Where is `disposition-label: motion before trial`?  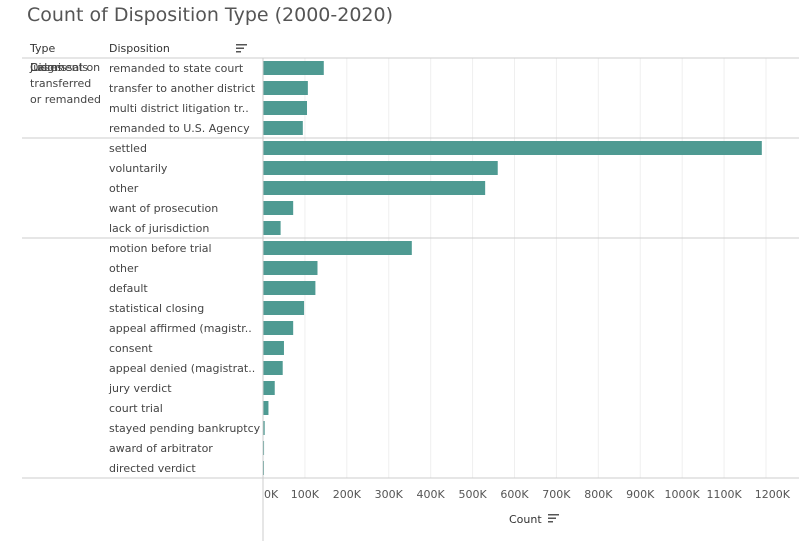
disposition-label: motion before trial is located at coordinates (160, 248).